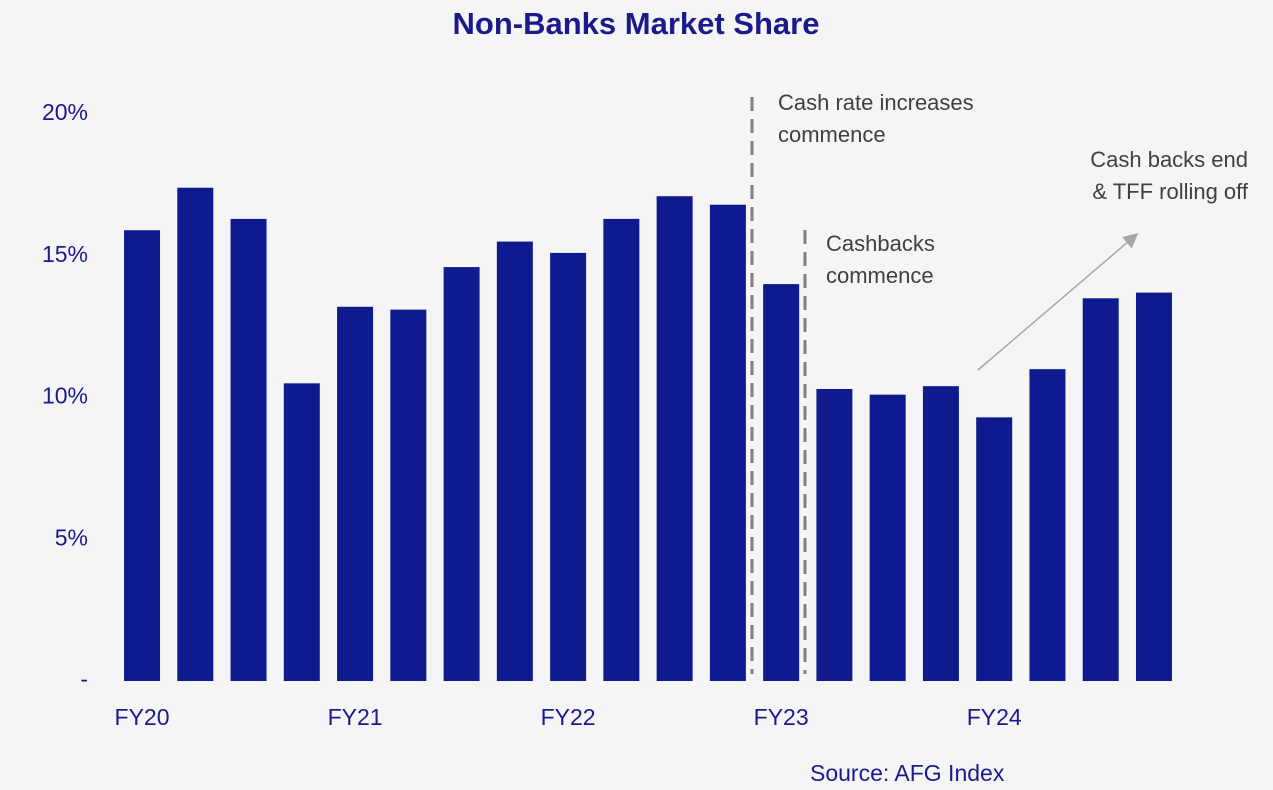 The image size is (1273, 790). Describe the element at coordinates (781, 717) in the screenshot. I see `x-tick-label: FY23` at that location.